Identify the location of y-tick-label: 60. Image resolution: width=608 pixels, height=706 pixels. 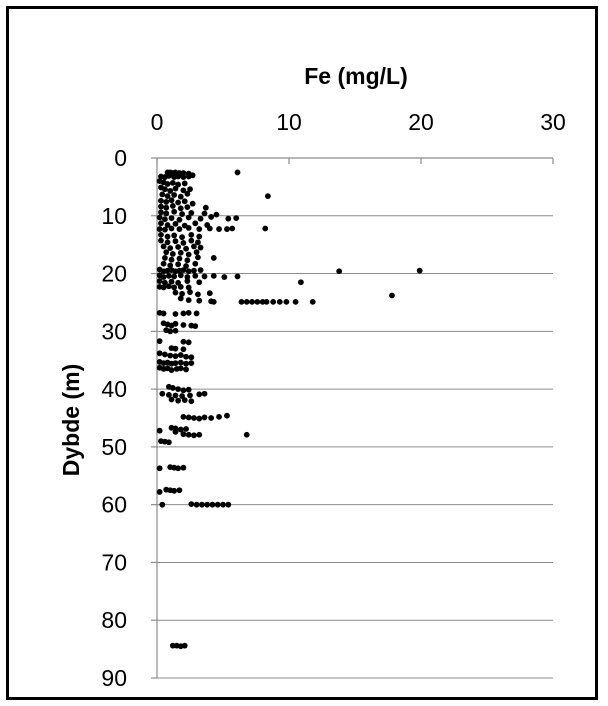
(114, 505).